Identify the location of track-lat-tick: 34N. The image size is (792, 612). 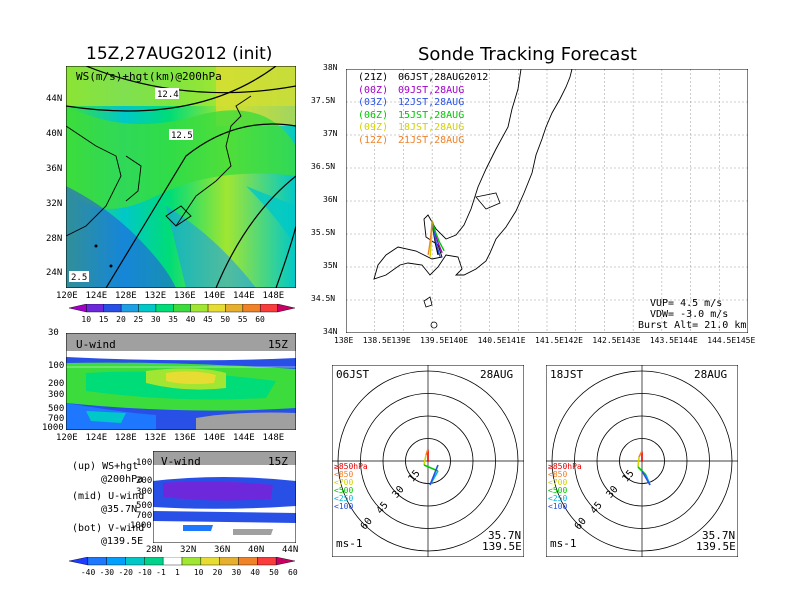
(330, 331).